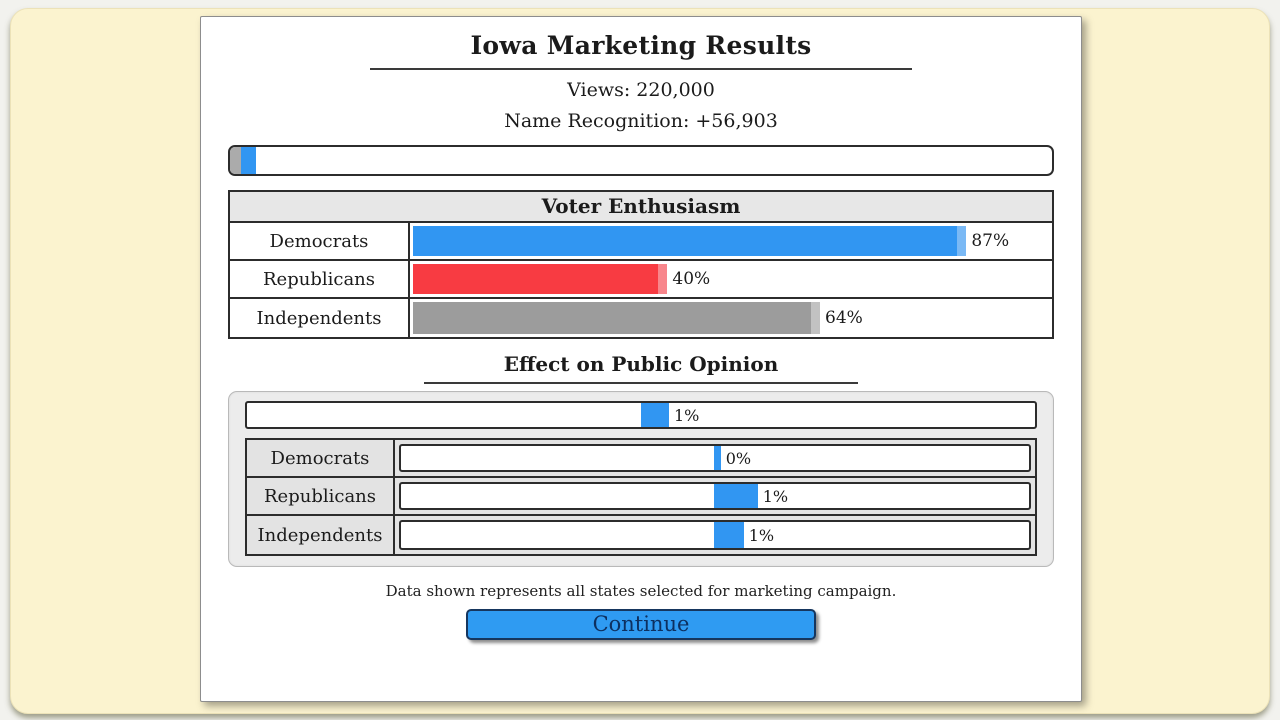 This screenshot has width=1280, height=720. I want to click on independents-enthusiasm-bar: 64%, so click(731, 318).